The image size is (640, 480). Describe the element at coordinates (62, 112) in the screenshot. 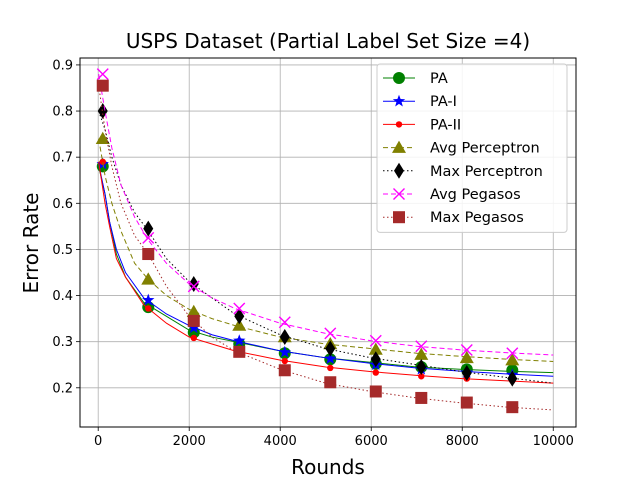

I see `y-tick-label: 0.8` at that location.